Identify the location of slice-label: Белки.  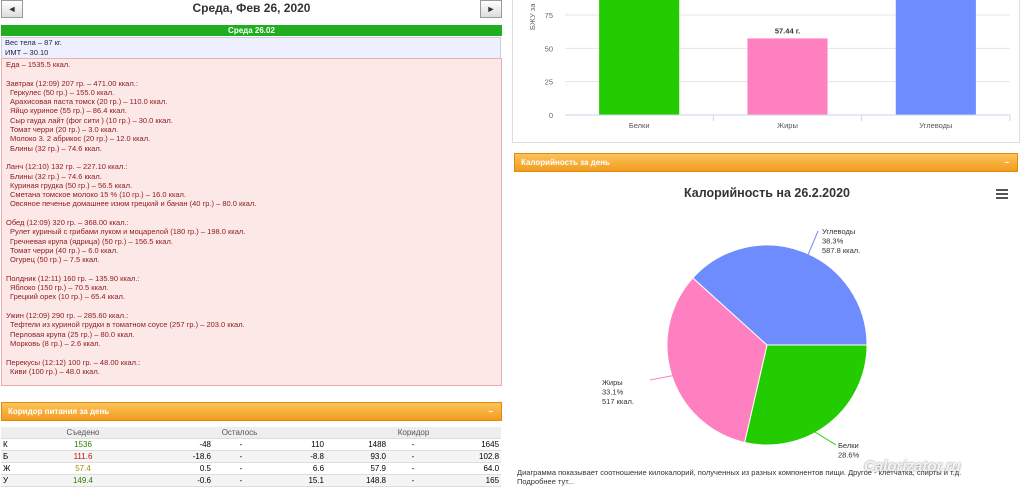
(848, 445).